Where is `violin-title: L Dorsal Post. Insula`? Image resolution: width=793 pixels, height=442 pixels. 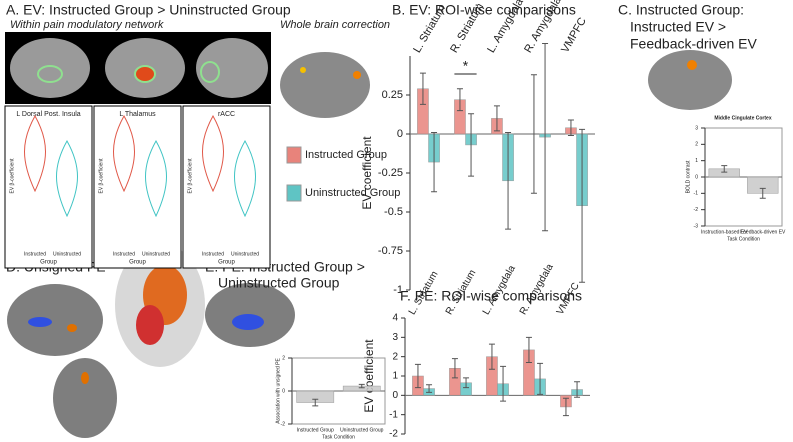
violin-title: L Dorsal Post. Insula is located at coordinates (48, 114).